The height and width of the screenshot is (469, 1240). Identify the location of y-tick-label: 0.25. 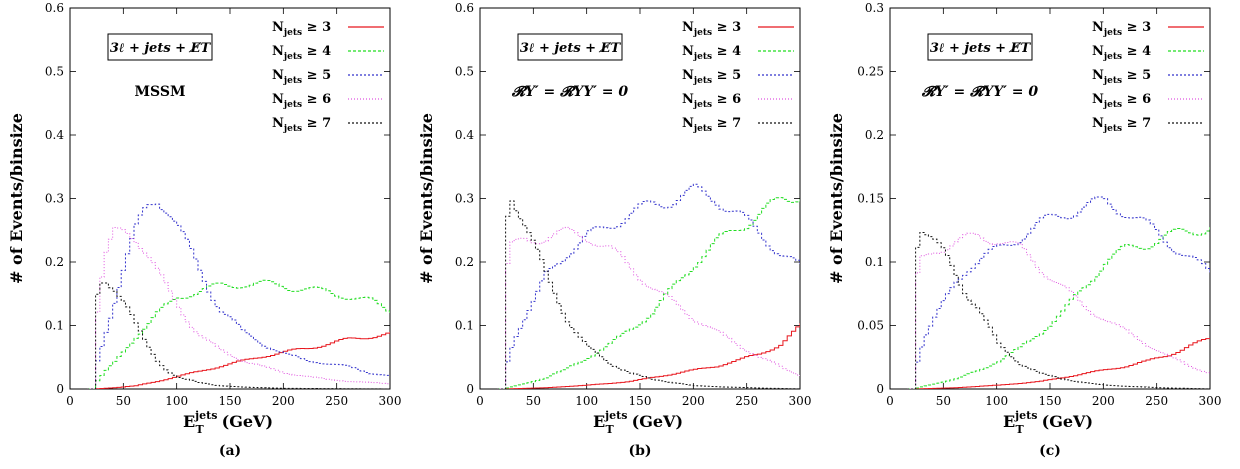
(870, 72).